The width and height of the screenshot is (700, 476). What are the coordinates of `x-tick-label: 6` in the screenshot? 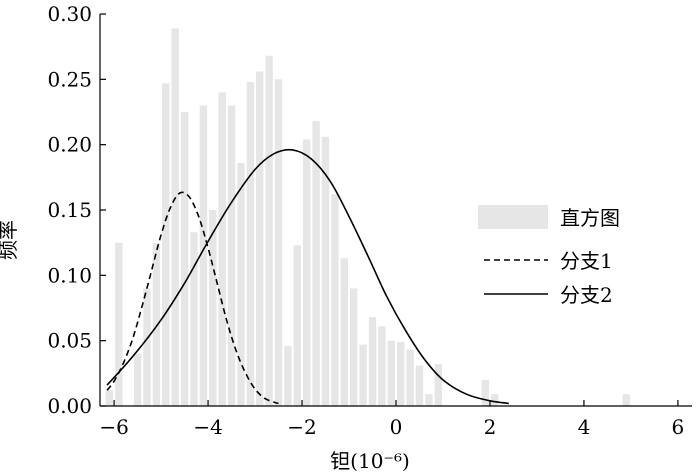 It's located at (678, 427).